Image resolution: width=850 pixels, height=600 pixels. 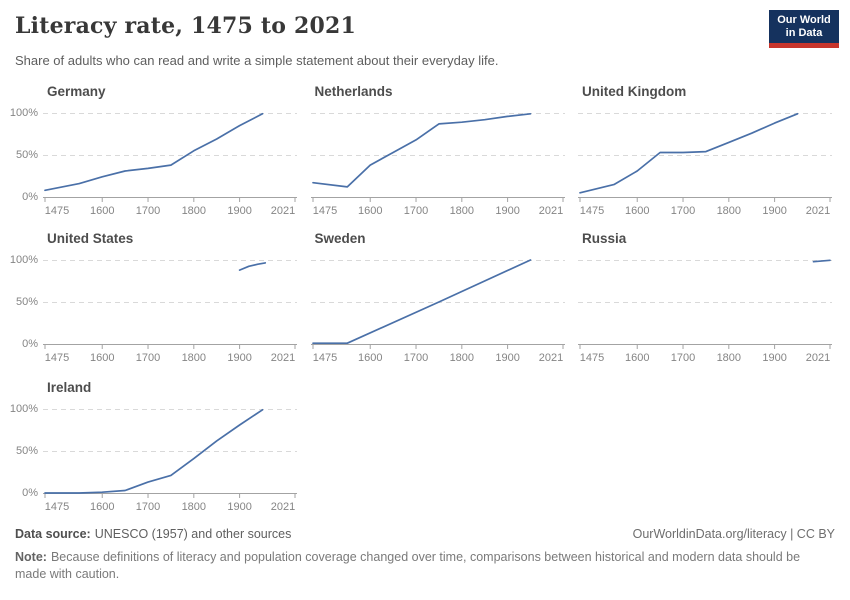 I want to click on line-chart-sweden: 1475 1600 1700 1800 1900 2021, so click(x=437, y=311).